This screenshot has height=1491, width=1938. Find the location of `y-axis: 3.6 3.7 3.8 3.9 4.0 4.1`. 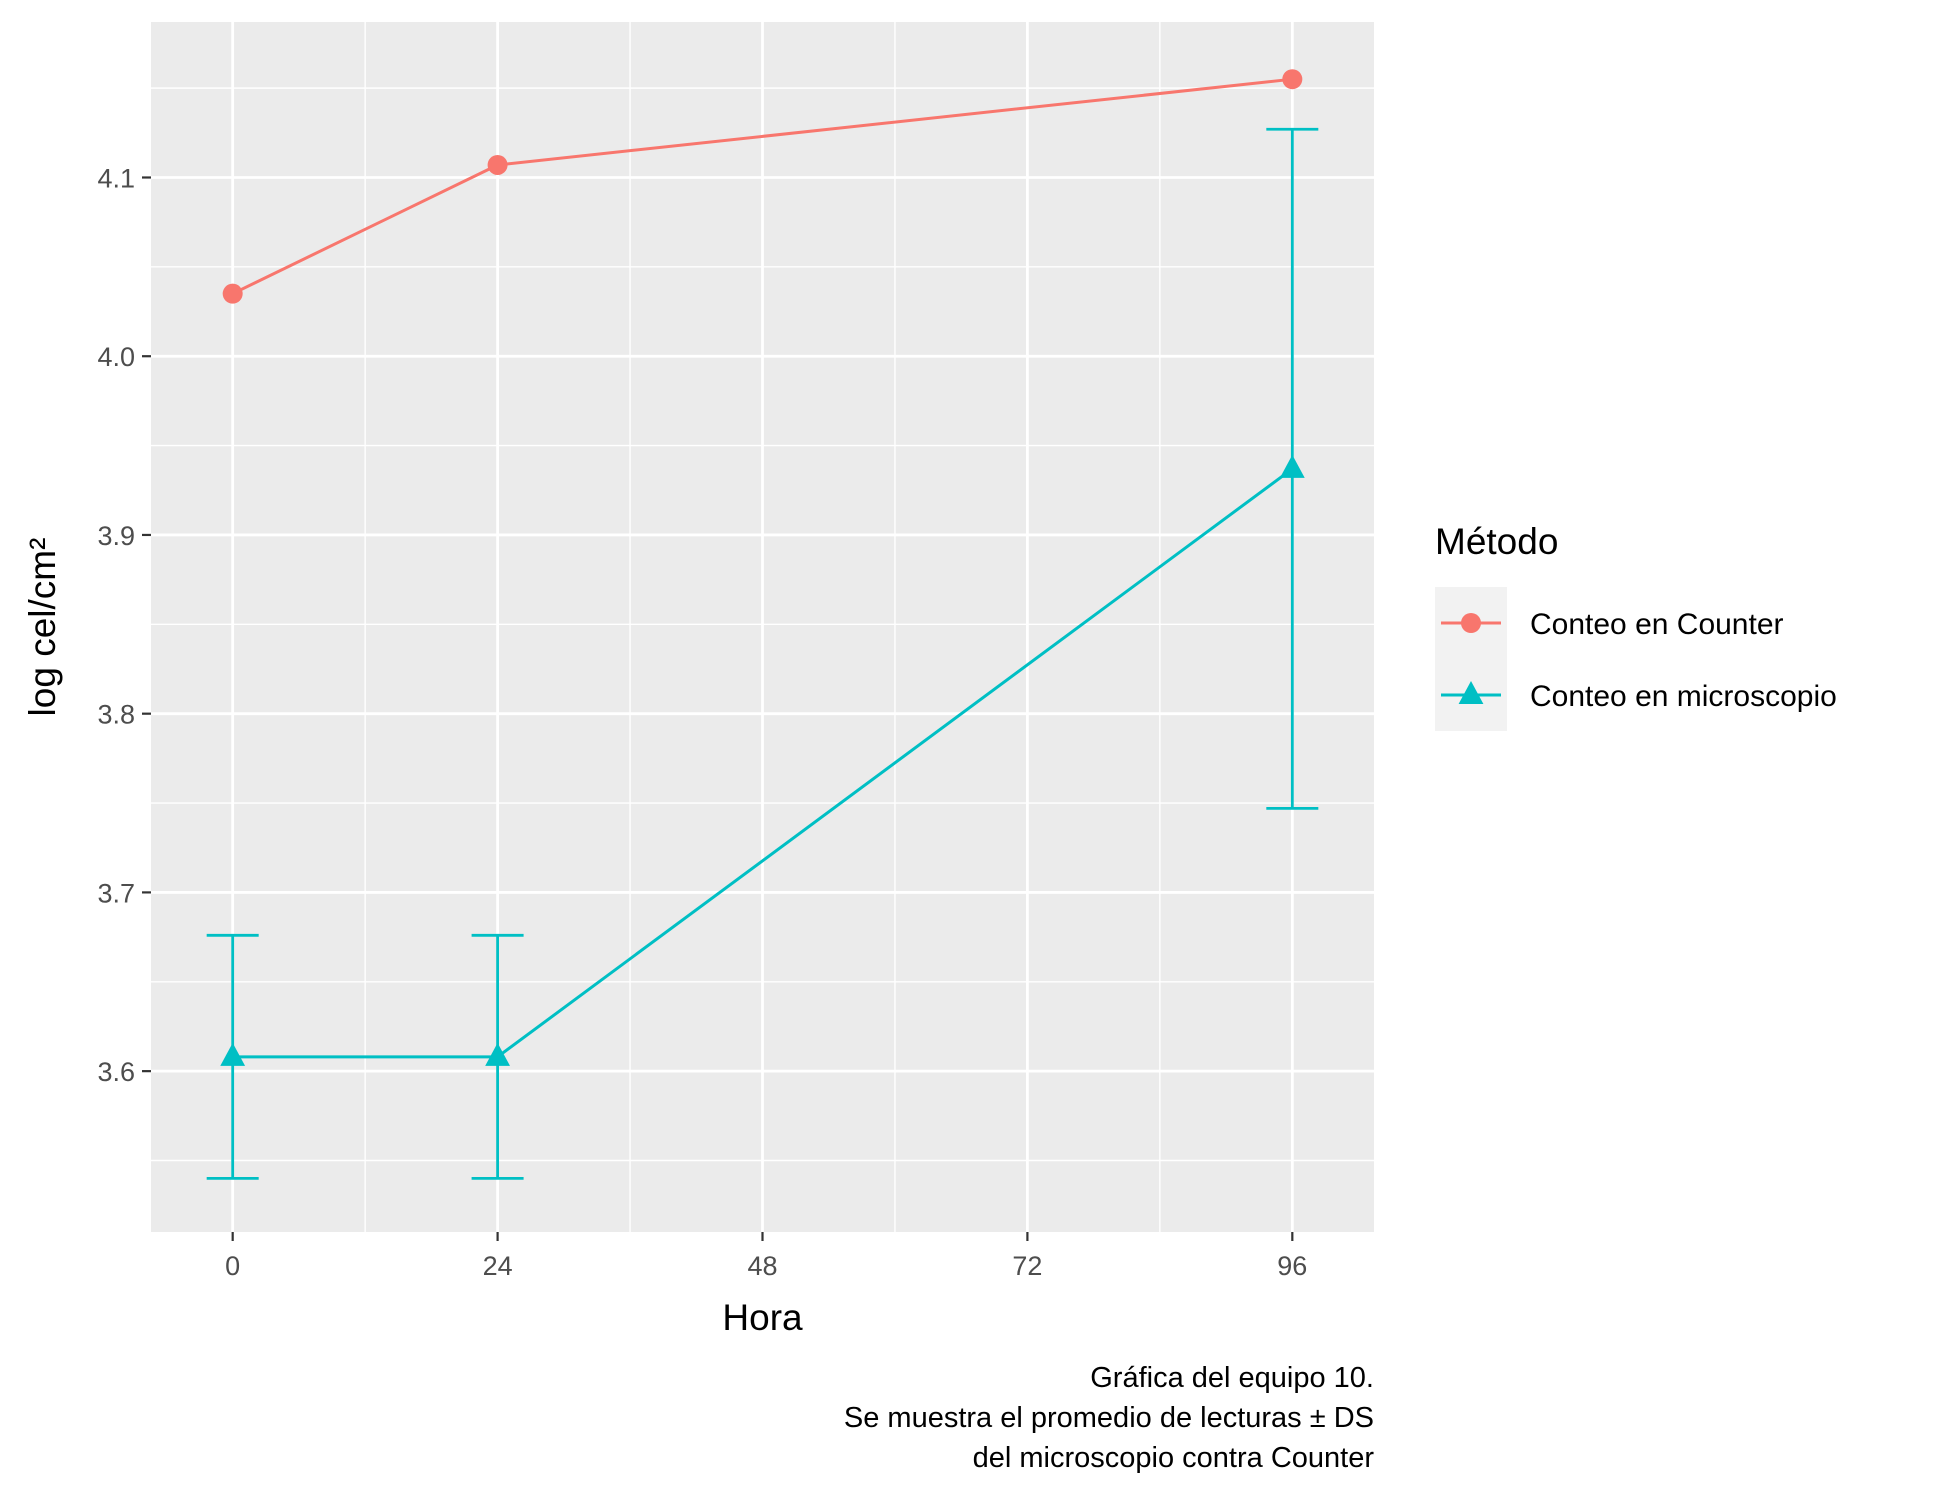

y-axis: 3.6 3.7 3.8 3.9 4.0 4.1 is located at coordinates (124, 625).